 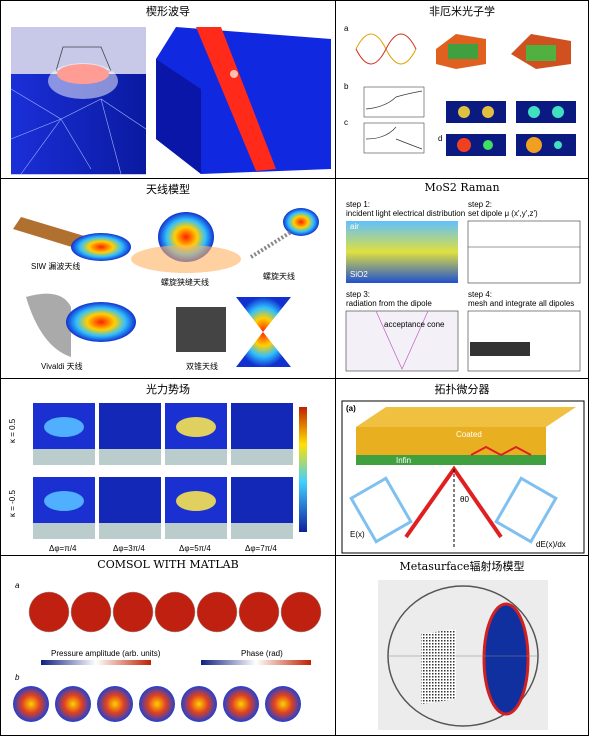 I want to click on label: SiO2, so click(x=359, y=274).